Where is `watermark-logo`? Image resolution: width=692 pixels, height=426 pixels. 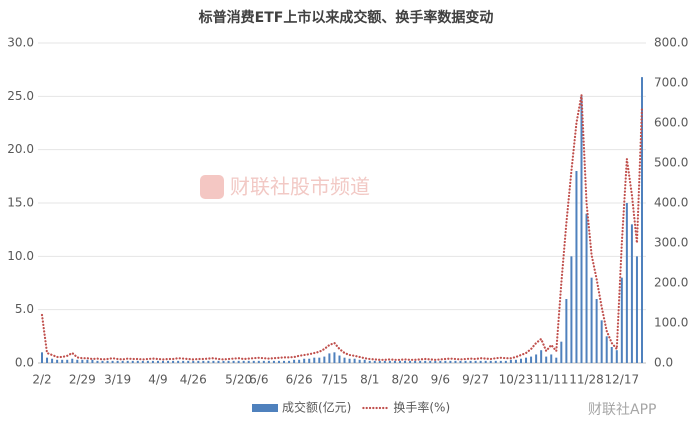 watermark-logo is located at coordinates (212, 187).